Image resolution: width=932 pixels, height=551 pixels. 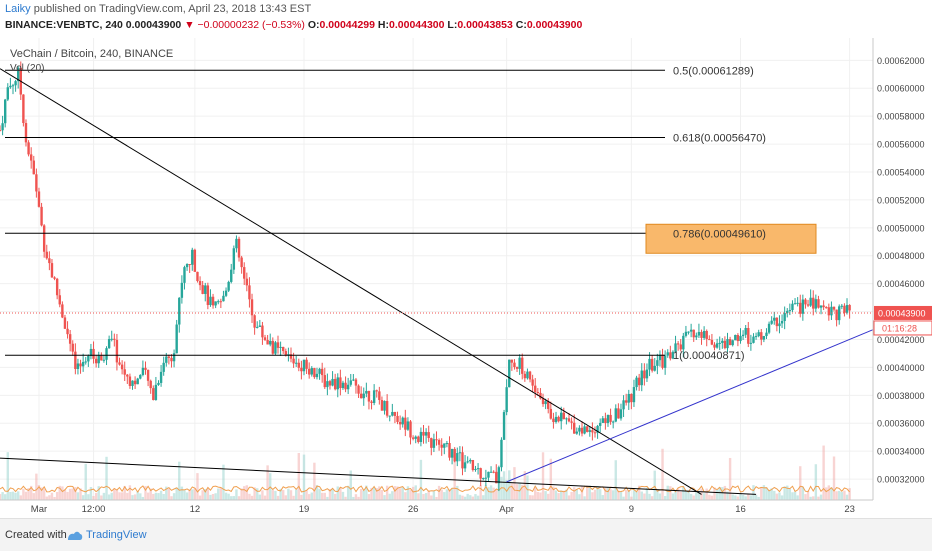 I want to click on last-price: 0.00043900, so click(x=153, y=25).